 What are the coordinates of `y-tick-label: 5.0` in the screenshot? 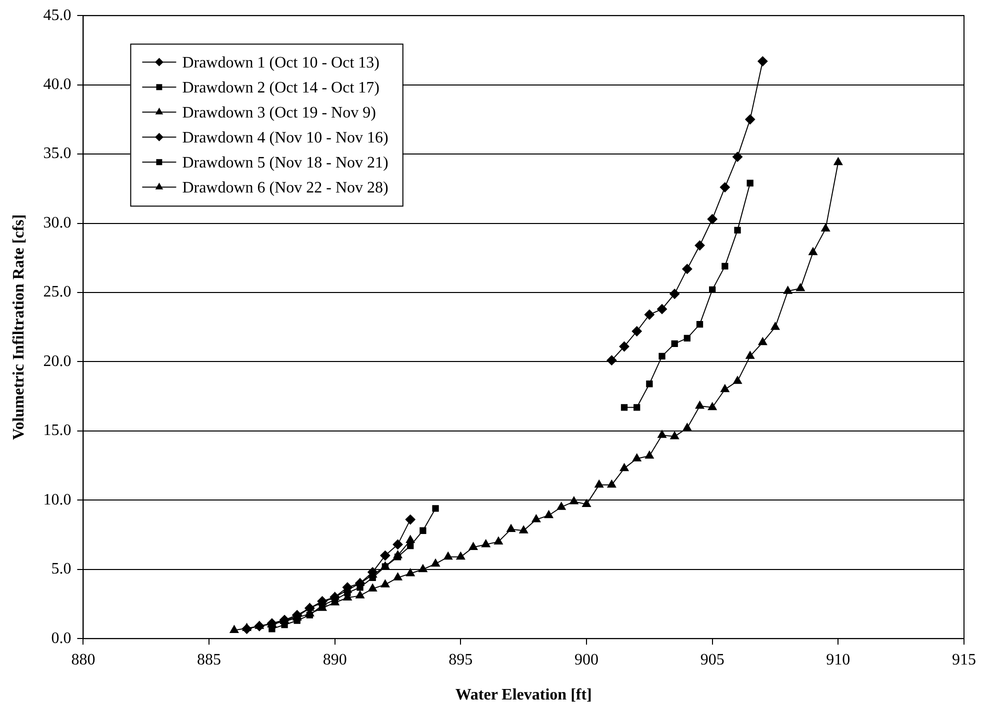 It's located at (61, 569).